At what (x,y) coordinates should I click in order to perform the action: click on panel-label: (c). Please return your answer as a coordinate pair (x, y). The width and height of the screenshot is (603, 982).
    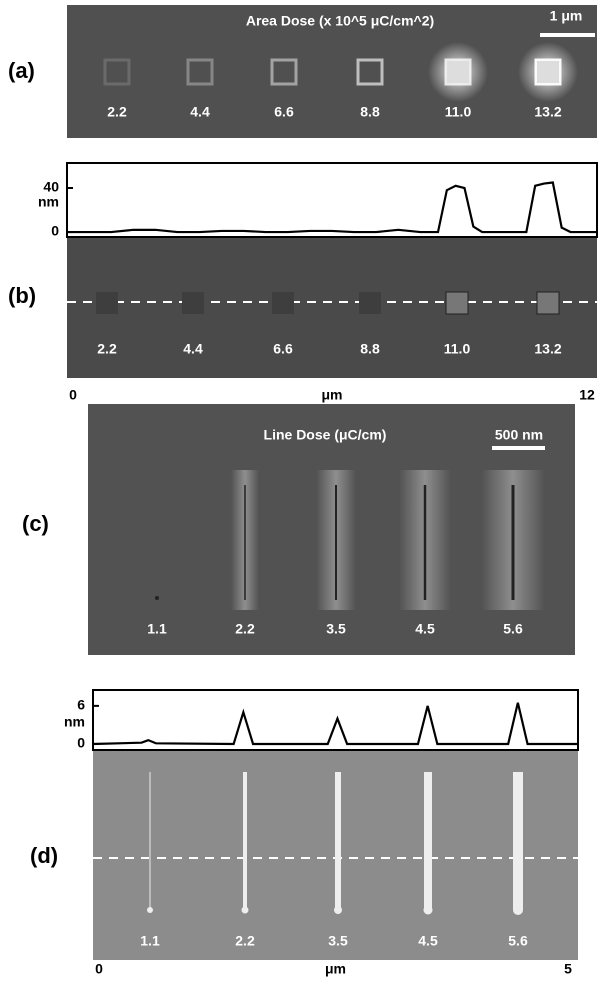
    Looking at the image, I should click on (35, 523).